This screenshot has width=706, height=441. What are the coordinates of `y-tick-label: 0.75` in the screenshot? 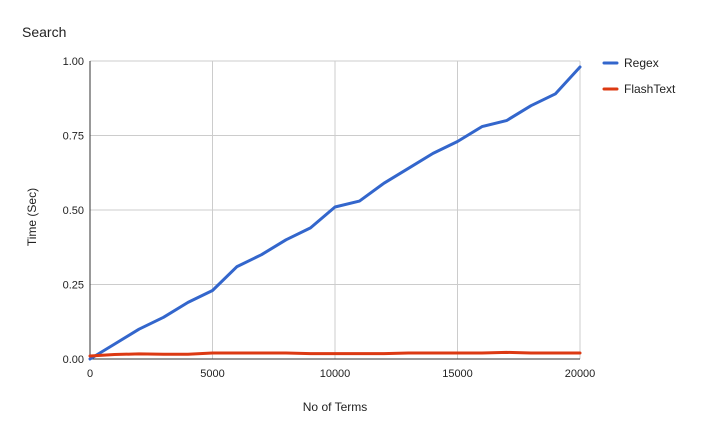 It's located at (73, 137).